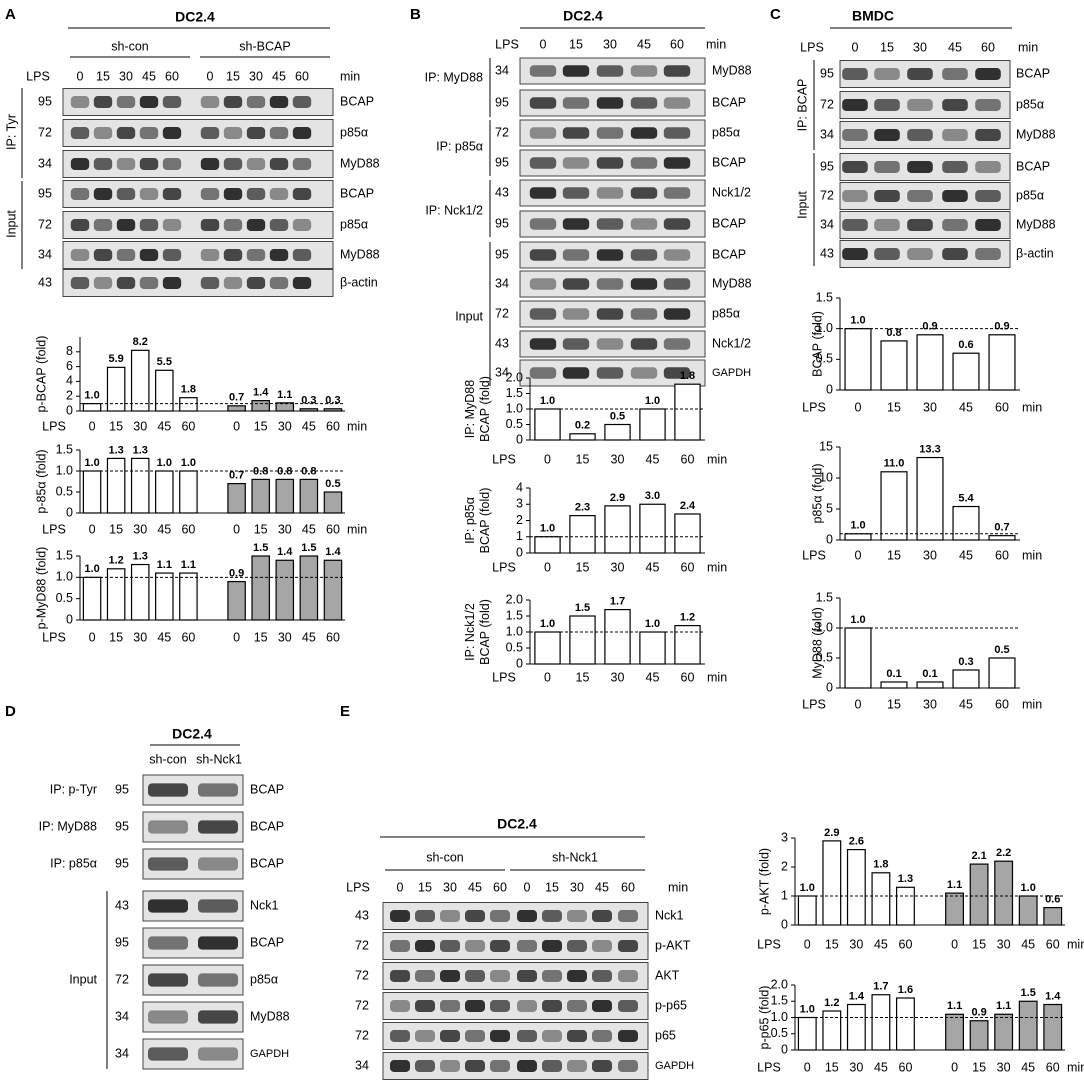 This screenshot has height=1081, width=1084. Describe the element at coordinates (284, 395) in the screenshot. I see `value-label: 1.1` at that location.